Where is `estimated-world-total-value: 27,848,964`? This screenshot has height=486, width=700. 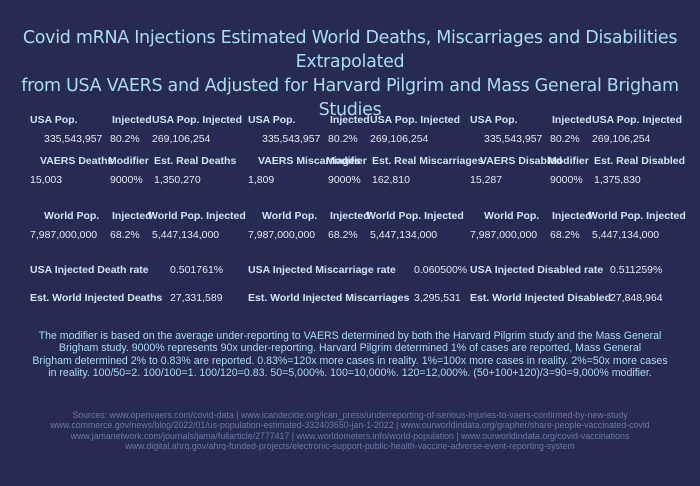
estimated-world-total-value: 27,848,964 is located at coordinates (636, 298).